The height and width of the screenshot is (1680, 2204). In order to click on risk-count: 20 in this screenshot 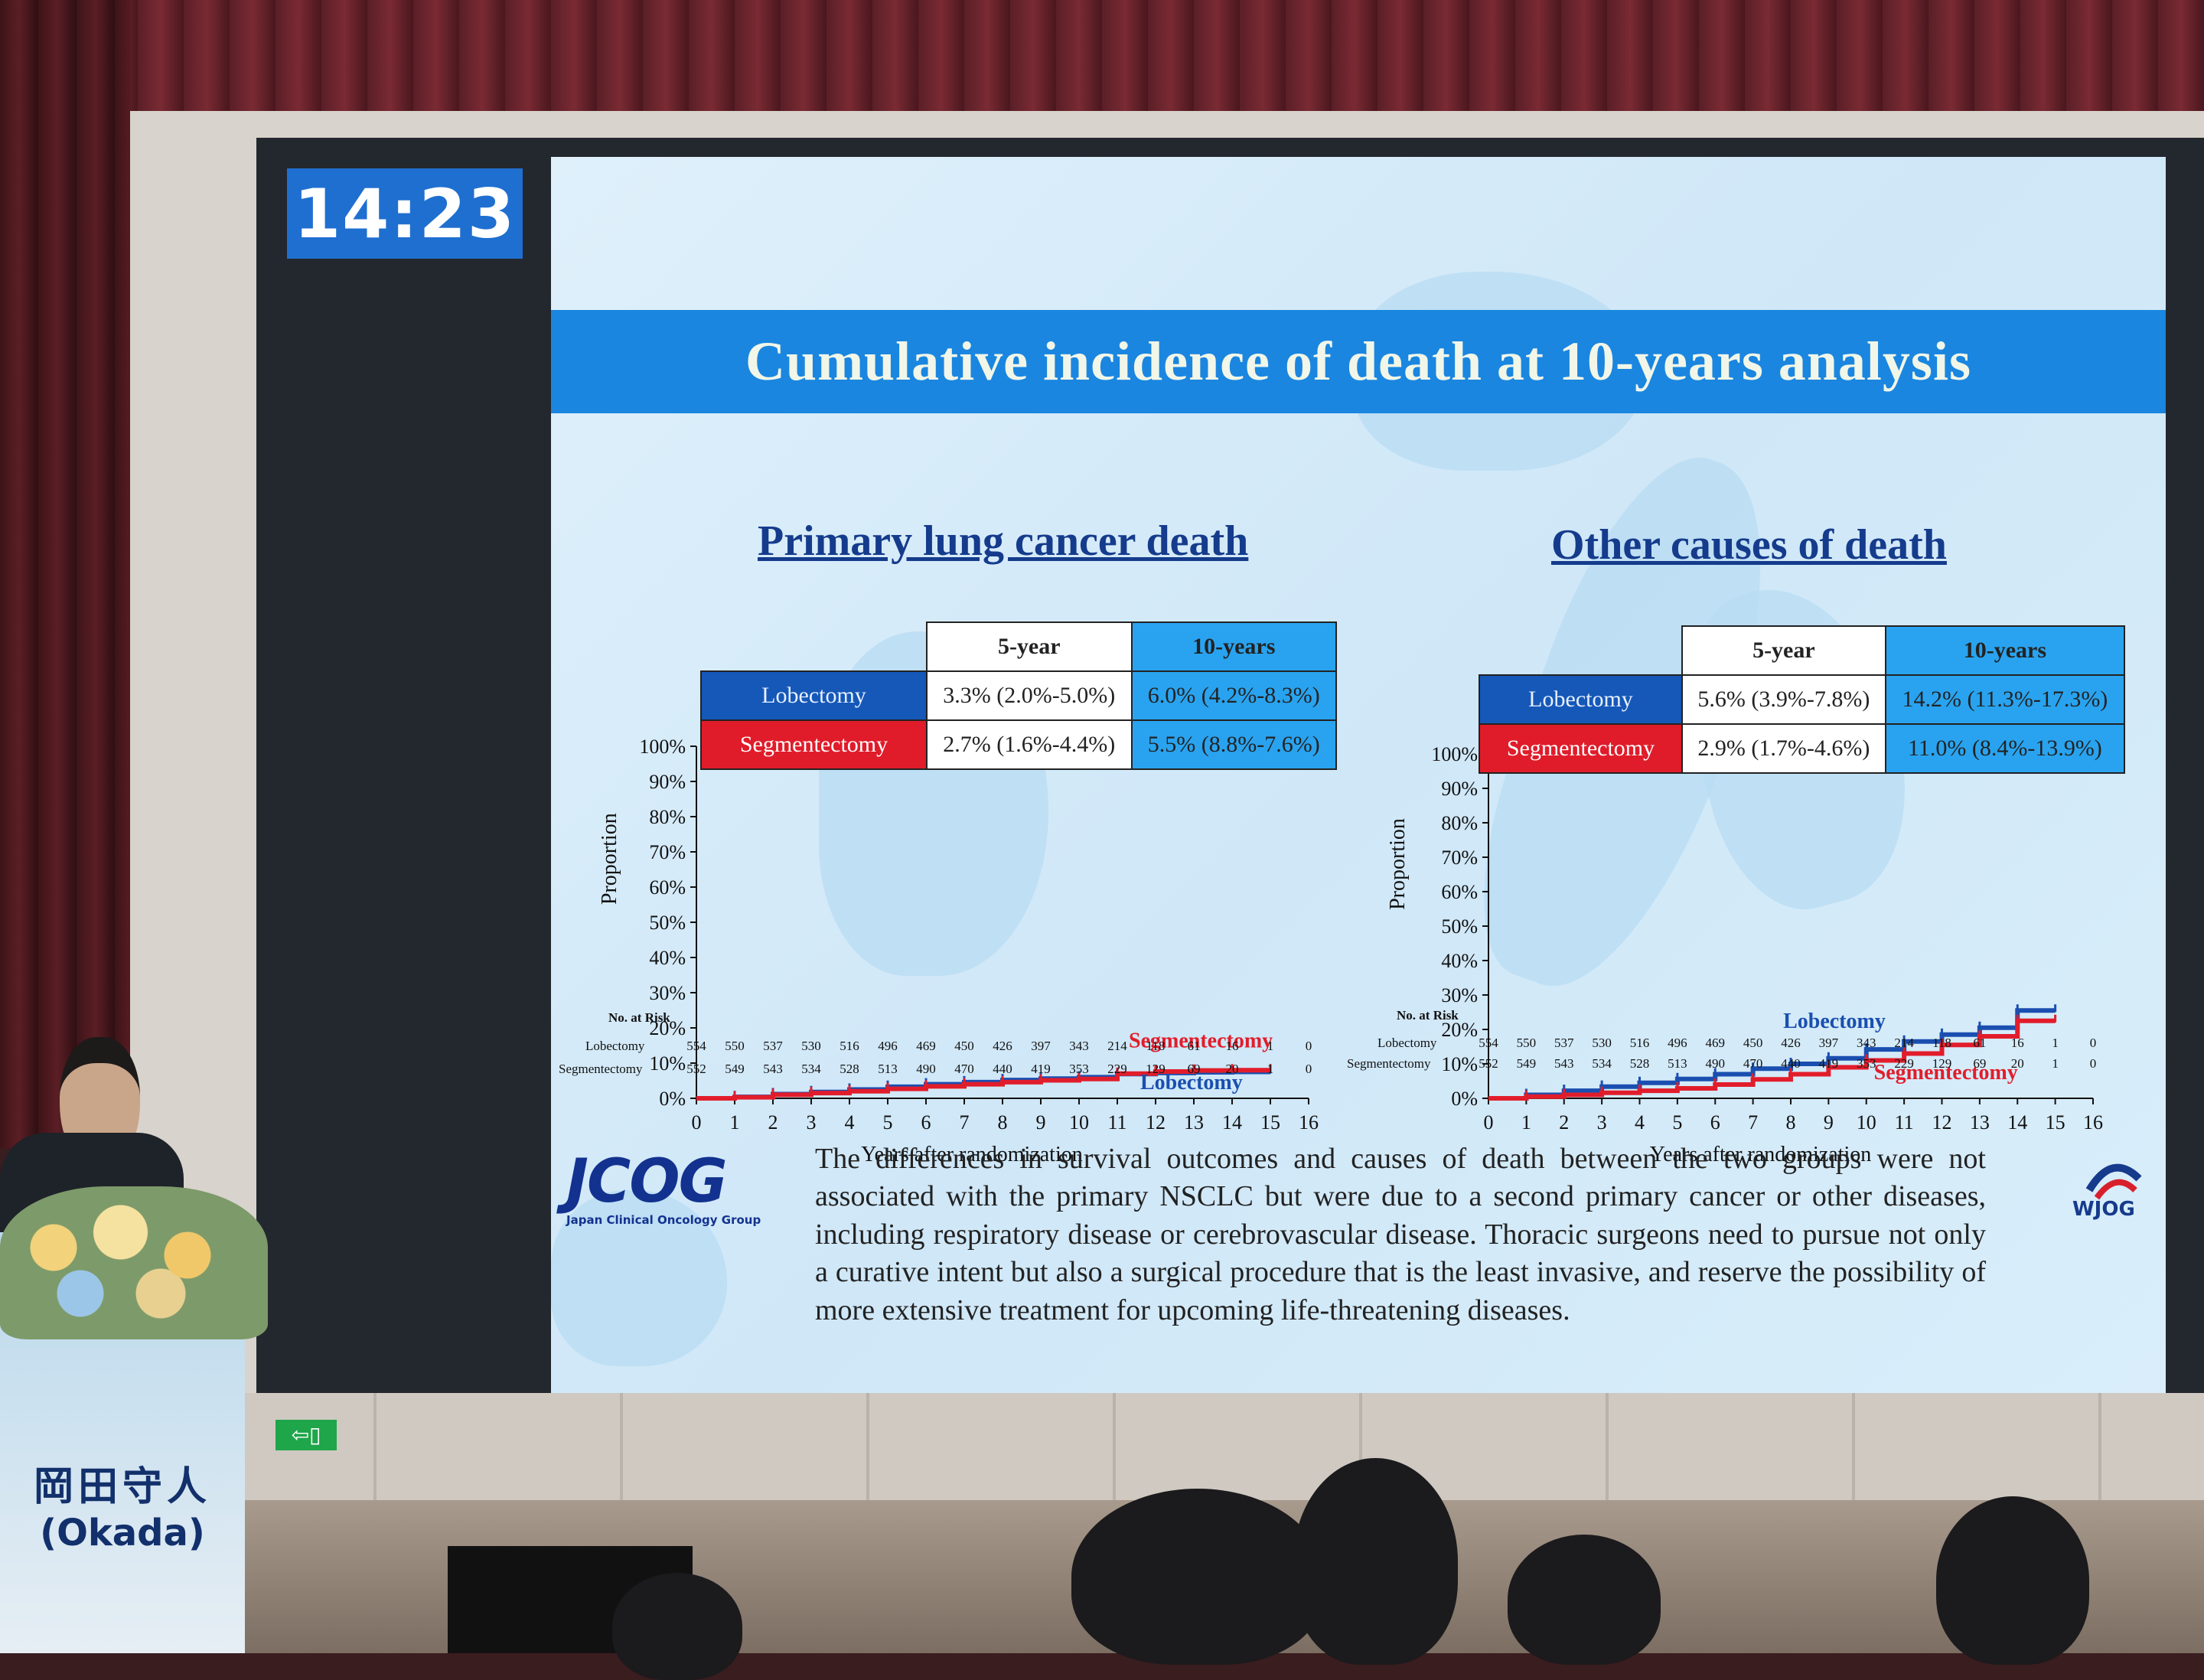, I will do `click(1232, 1069)`.